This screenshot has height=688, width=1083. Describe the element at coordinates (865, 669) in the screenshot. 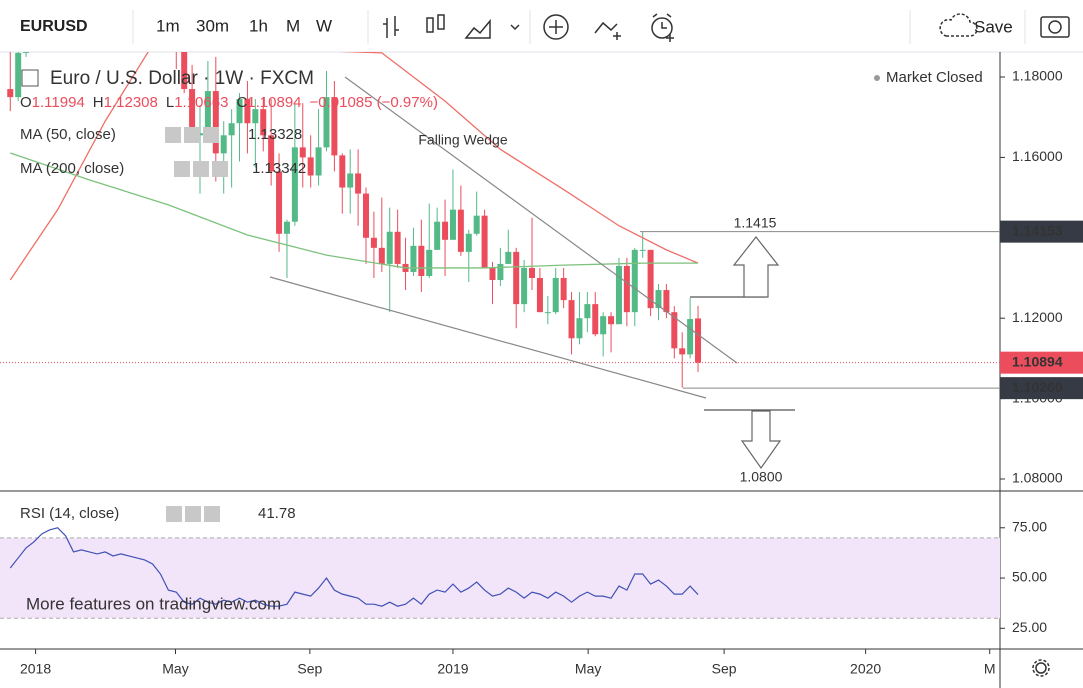

I see `x-tick-label: 2020` at that location.